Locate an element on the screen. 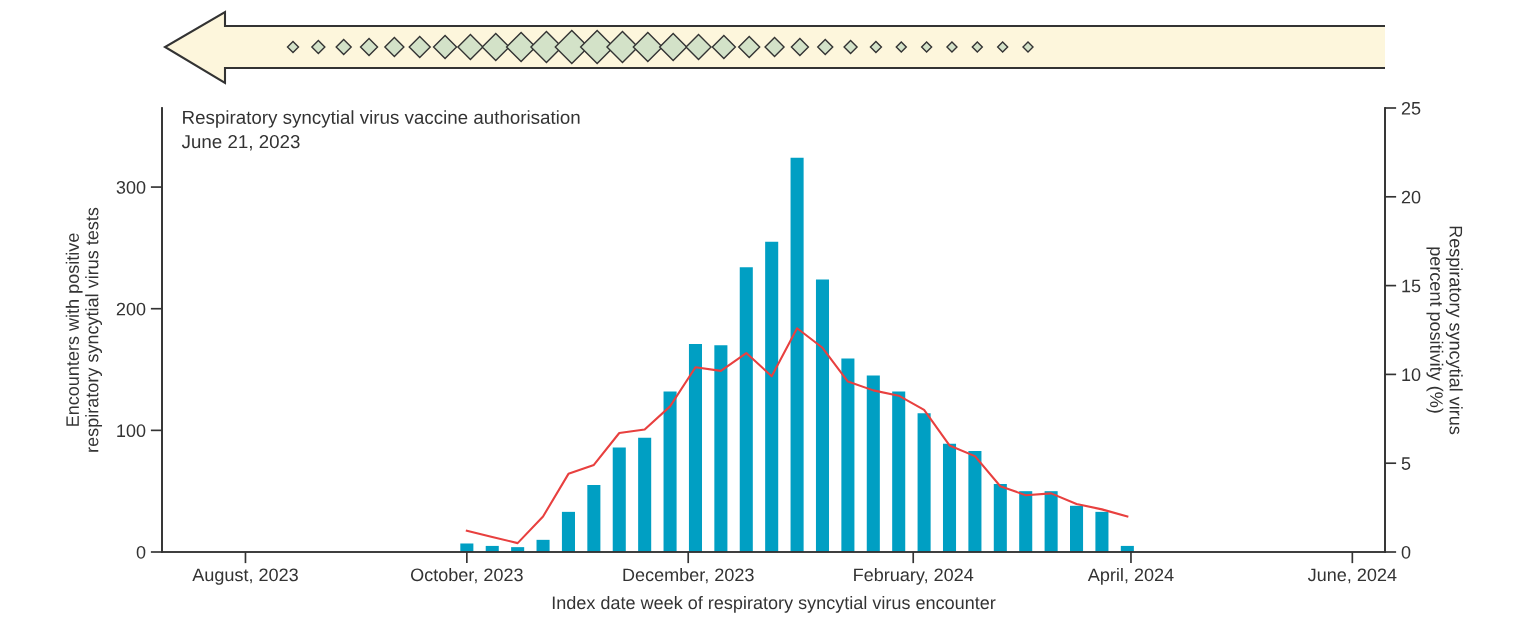 The image size is (1522, 643). y-tick-label: 0 is located at coordinates (141, 552).